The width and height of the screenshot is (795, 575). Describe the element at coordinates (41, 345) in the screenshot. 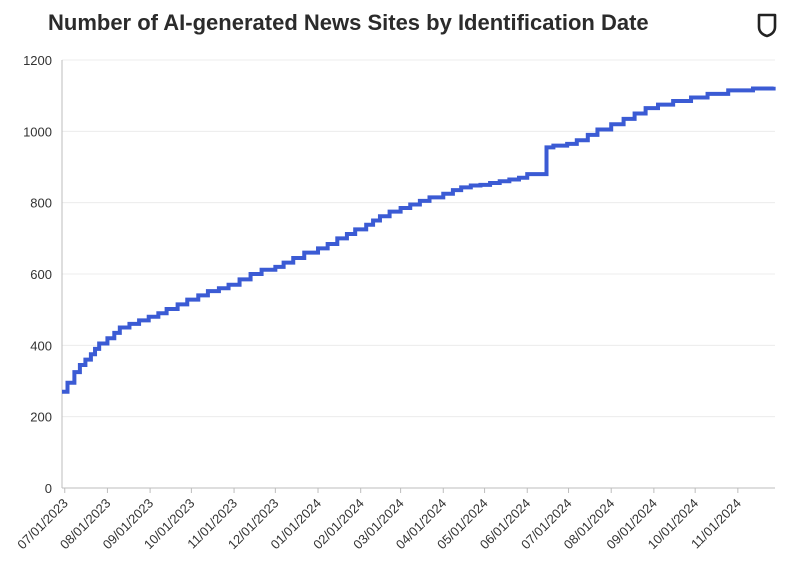

I see `y-tick-label: 400` at that location.